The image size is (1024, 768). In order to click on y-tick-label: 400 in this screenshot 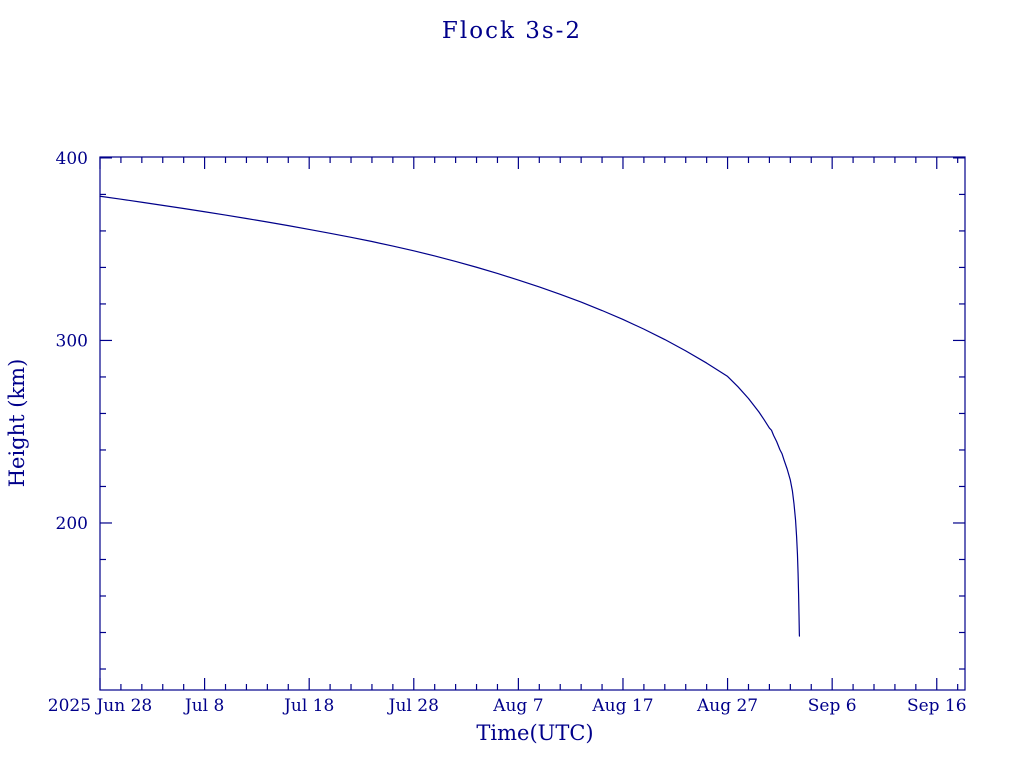, I will do `click(72, 159)`.